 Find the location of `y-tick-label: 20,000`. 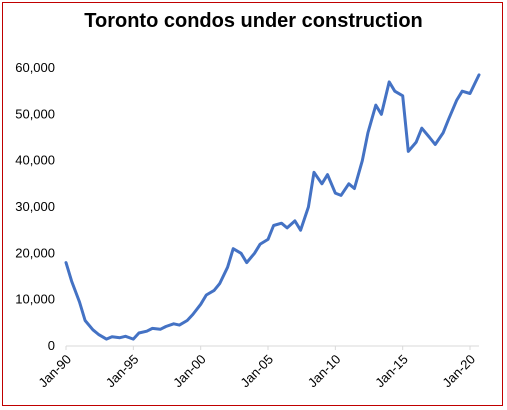

y-tick-label: 20,000 is located at coordinates (35, 252).